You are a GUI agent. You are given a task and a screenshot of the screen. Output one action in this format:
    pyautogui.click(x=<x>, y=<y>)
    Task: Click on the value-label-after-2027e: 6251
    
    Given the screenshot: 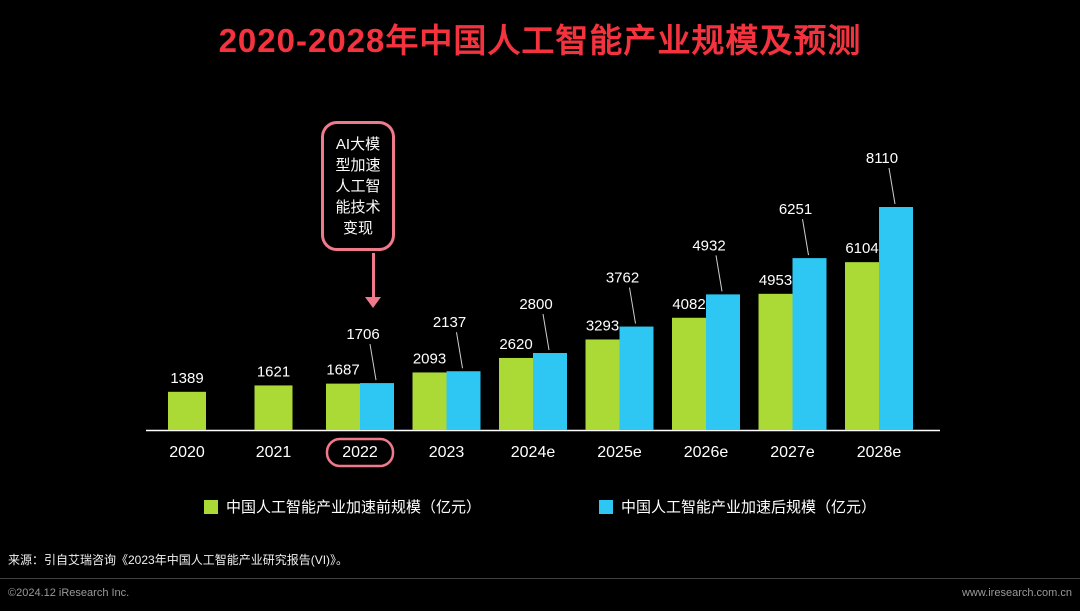 What is the action you would take?
    pyautogui.click(x=795, y=209)
    